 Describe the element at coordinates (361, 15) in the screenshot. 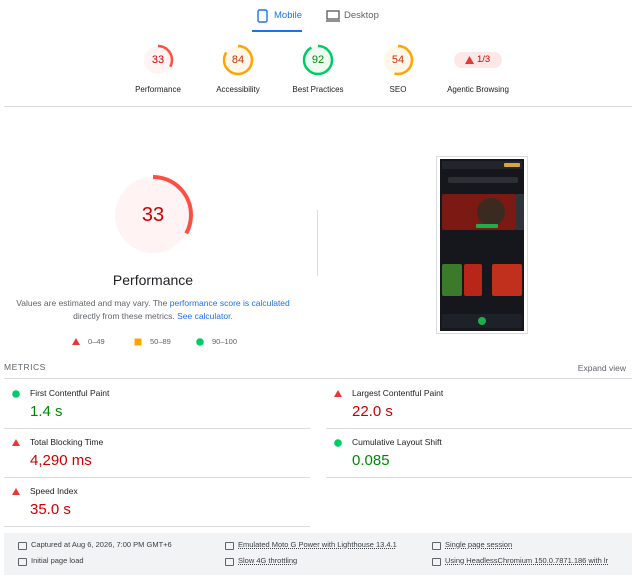

I see `tab: Desktop` at that location.